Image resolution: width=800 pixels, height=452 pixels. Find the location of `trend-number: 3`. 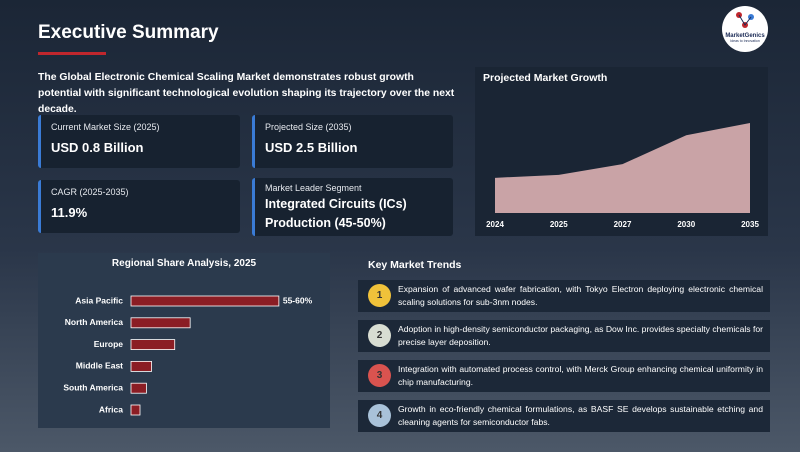

trend-number: 3 is located at coordinates (379, 375).